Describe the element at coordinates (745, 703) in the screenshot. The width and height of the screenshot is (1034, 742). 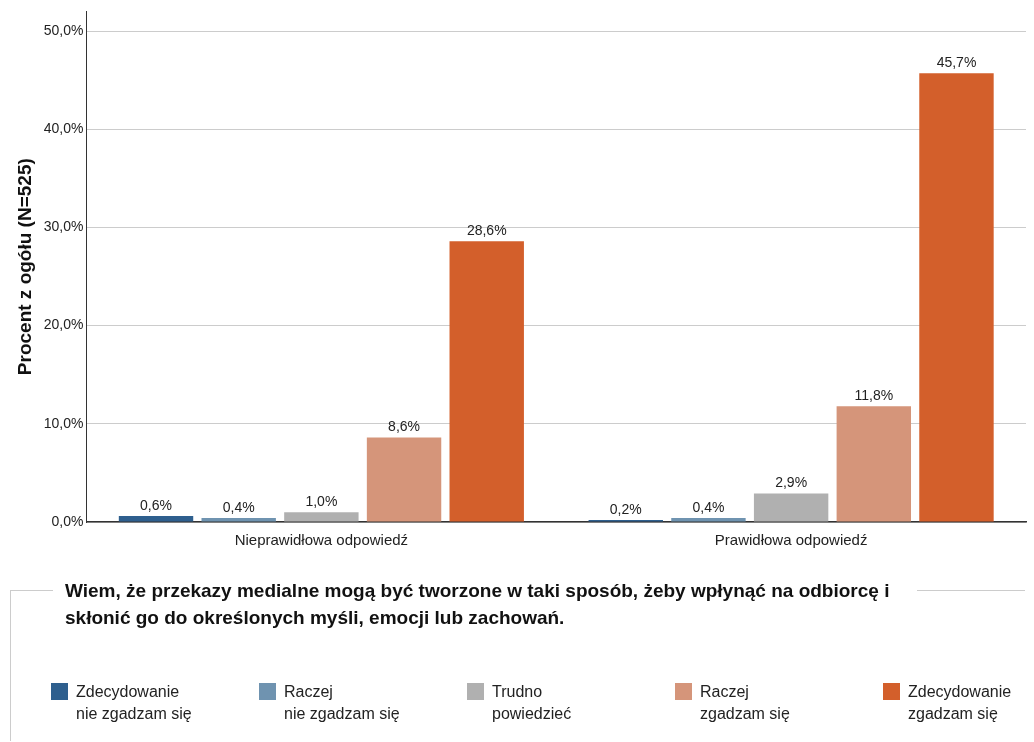
I see `legend-label: Raczej zgadzam się` at that location.